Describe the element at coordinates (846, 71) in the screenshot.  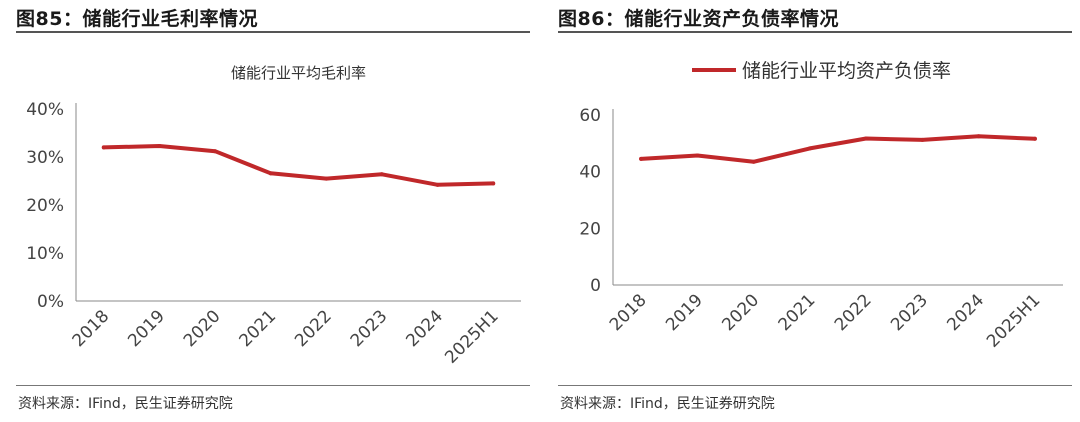
I see `legend-label: 储能行业平均资产负债率` at that location.